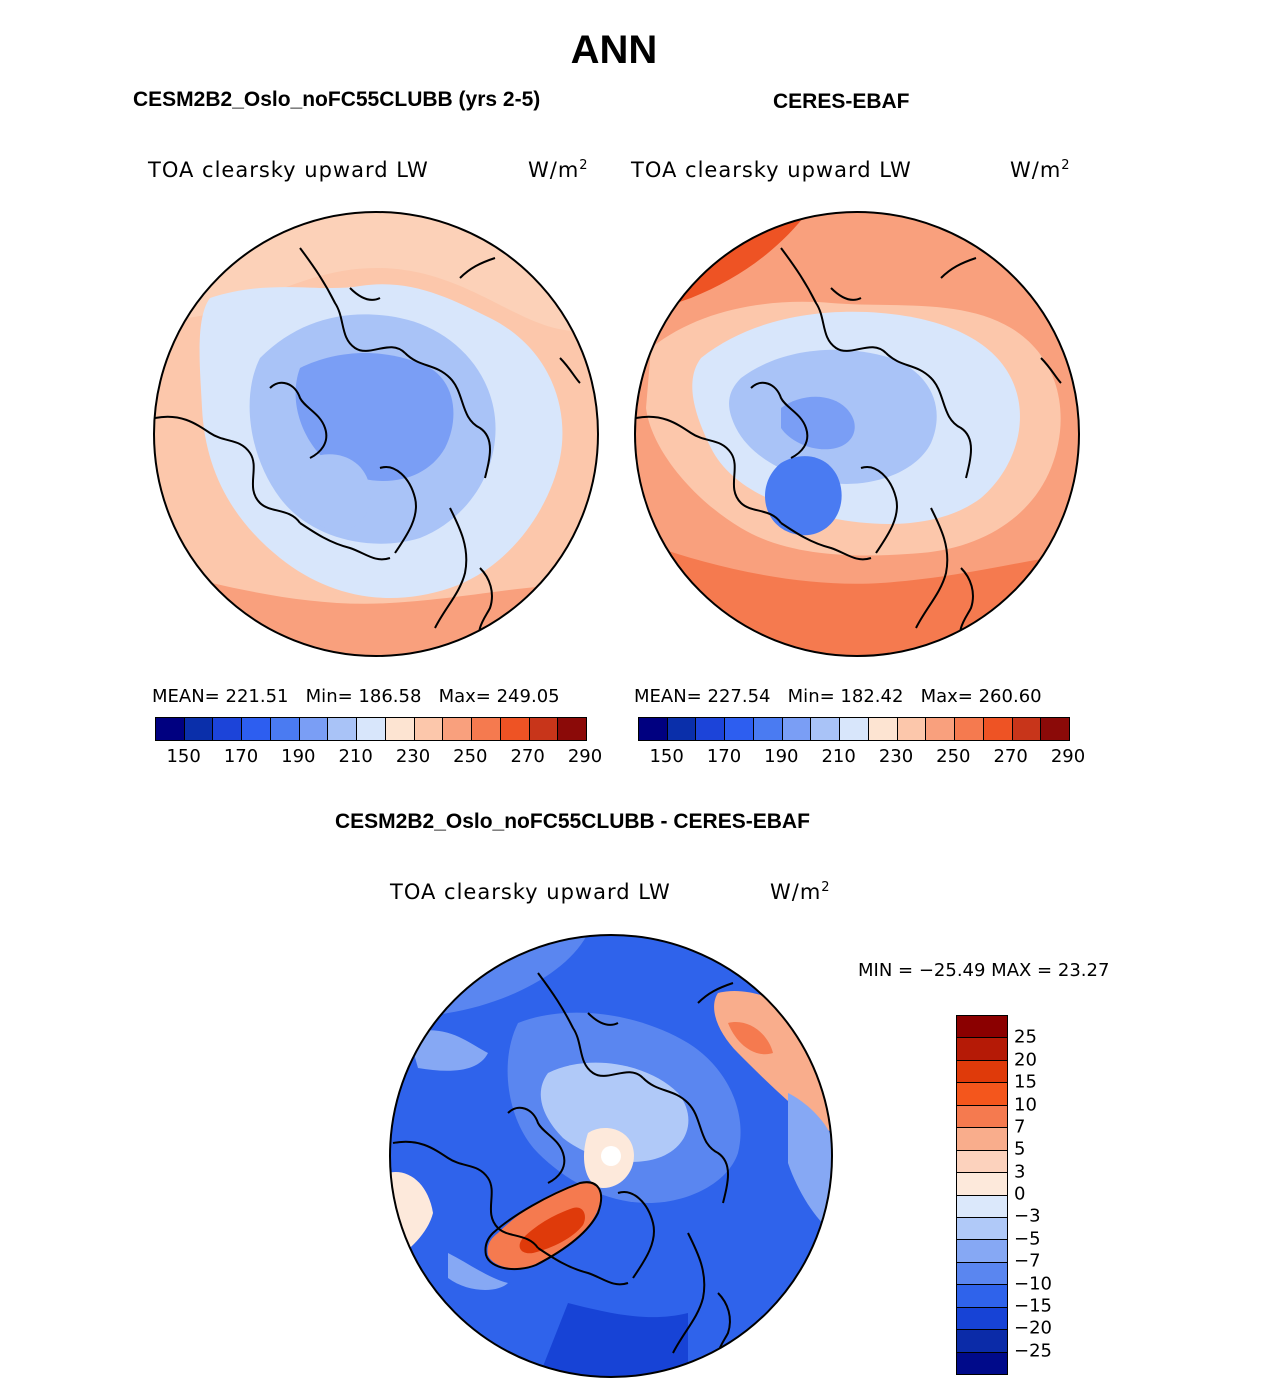  I want to click on diff-variable-label: TOA clearsky upward LW, so click(530, 892).